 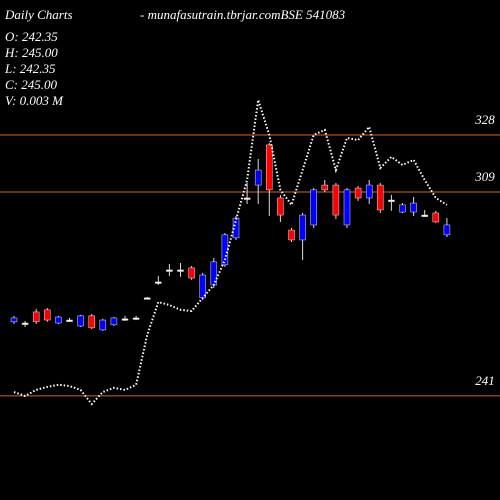 What do you see at coordinates (34, 100) in the screenshot?
I see `ohlc-label: V: 0.003 M` at bounding box center [34, 100].